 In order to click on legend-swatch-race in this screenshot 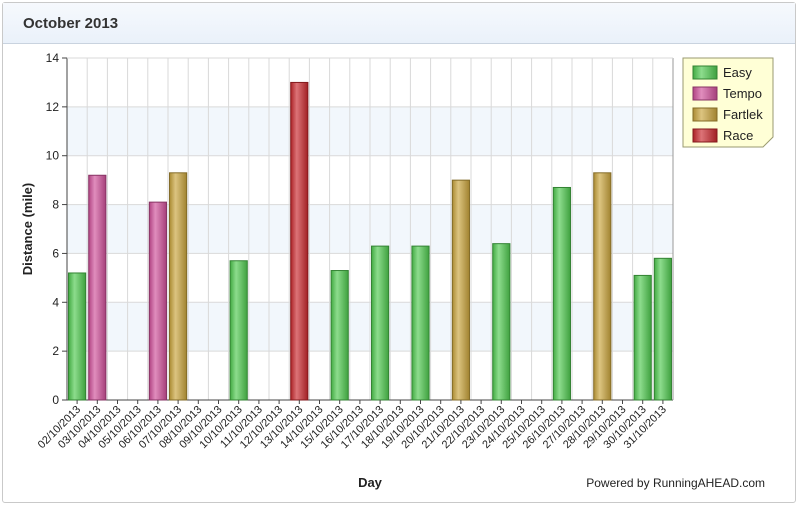, I will do `click(705, 135)`.